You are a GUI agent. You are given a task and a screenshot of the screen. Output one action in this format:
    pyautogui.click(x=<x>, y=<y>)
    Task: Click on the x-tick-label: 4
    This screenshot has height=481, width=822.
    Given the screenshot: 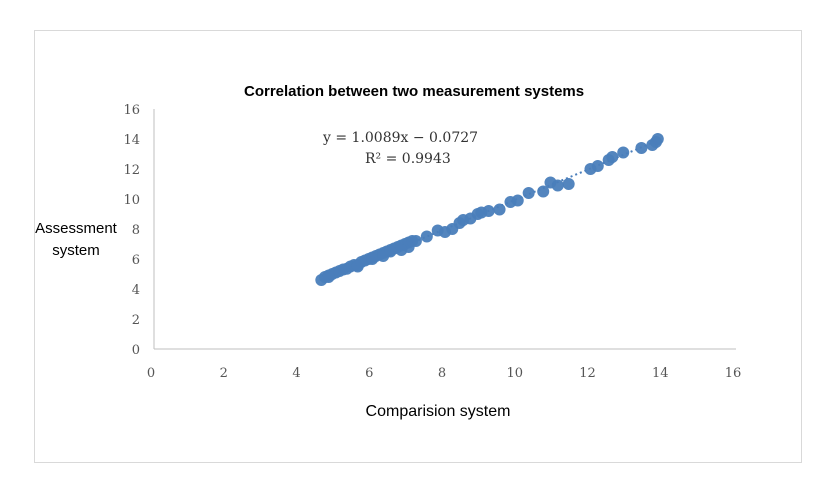 What is the action you would take?
    pyautogui.click(x=296, y=373)
    